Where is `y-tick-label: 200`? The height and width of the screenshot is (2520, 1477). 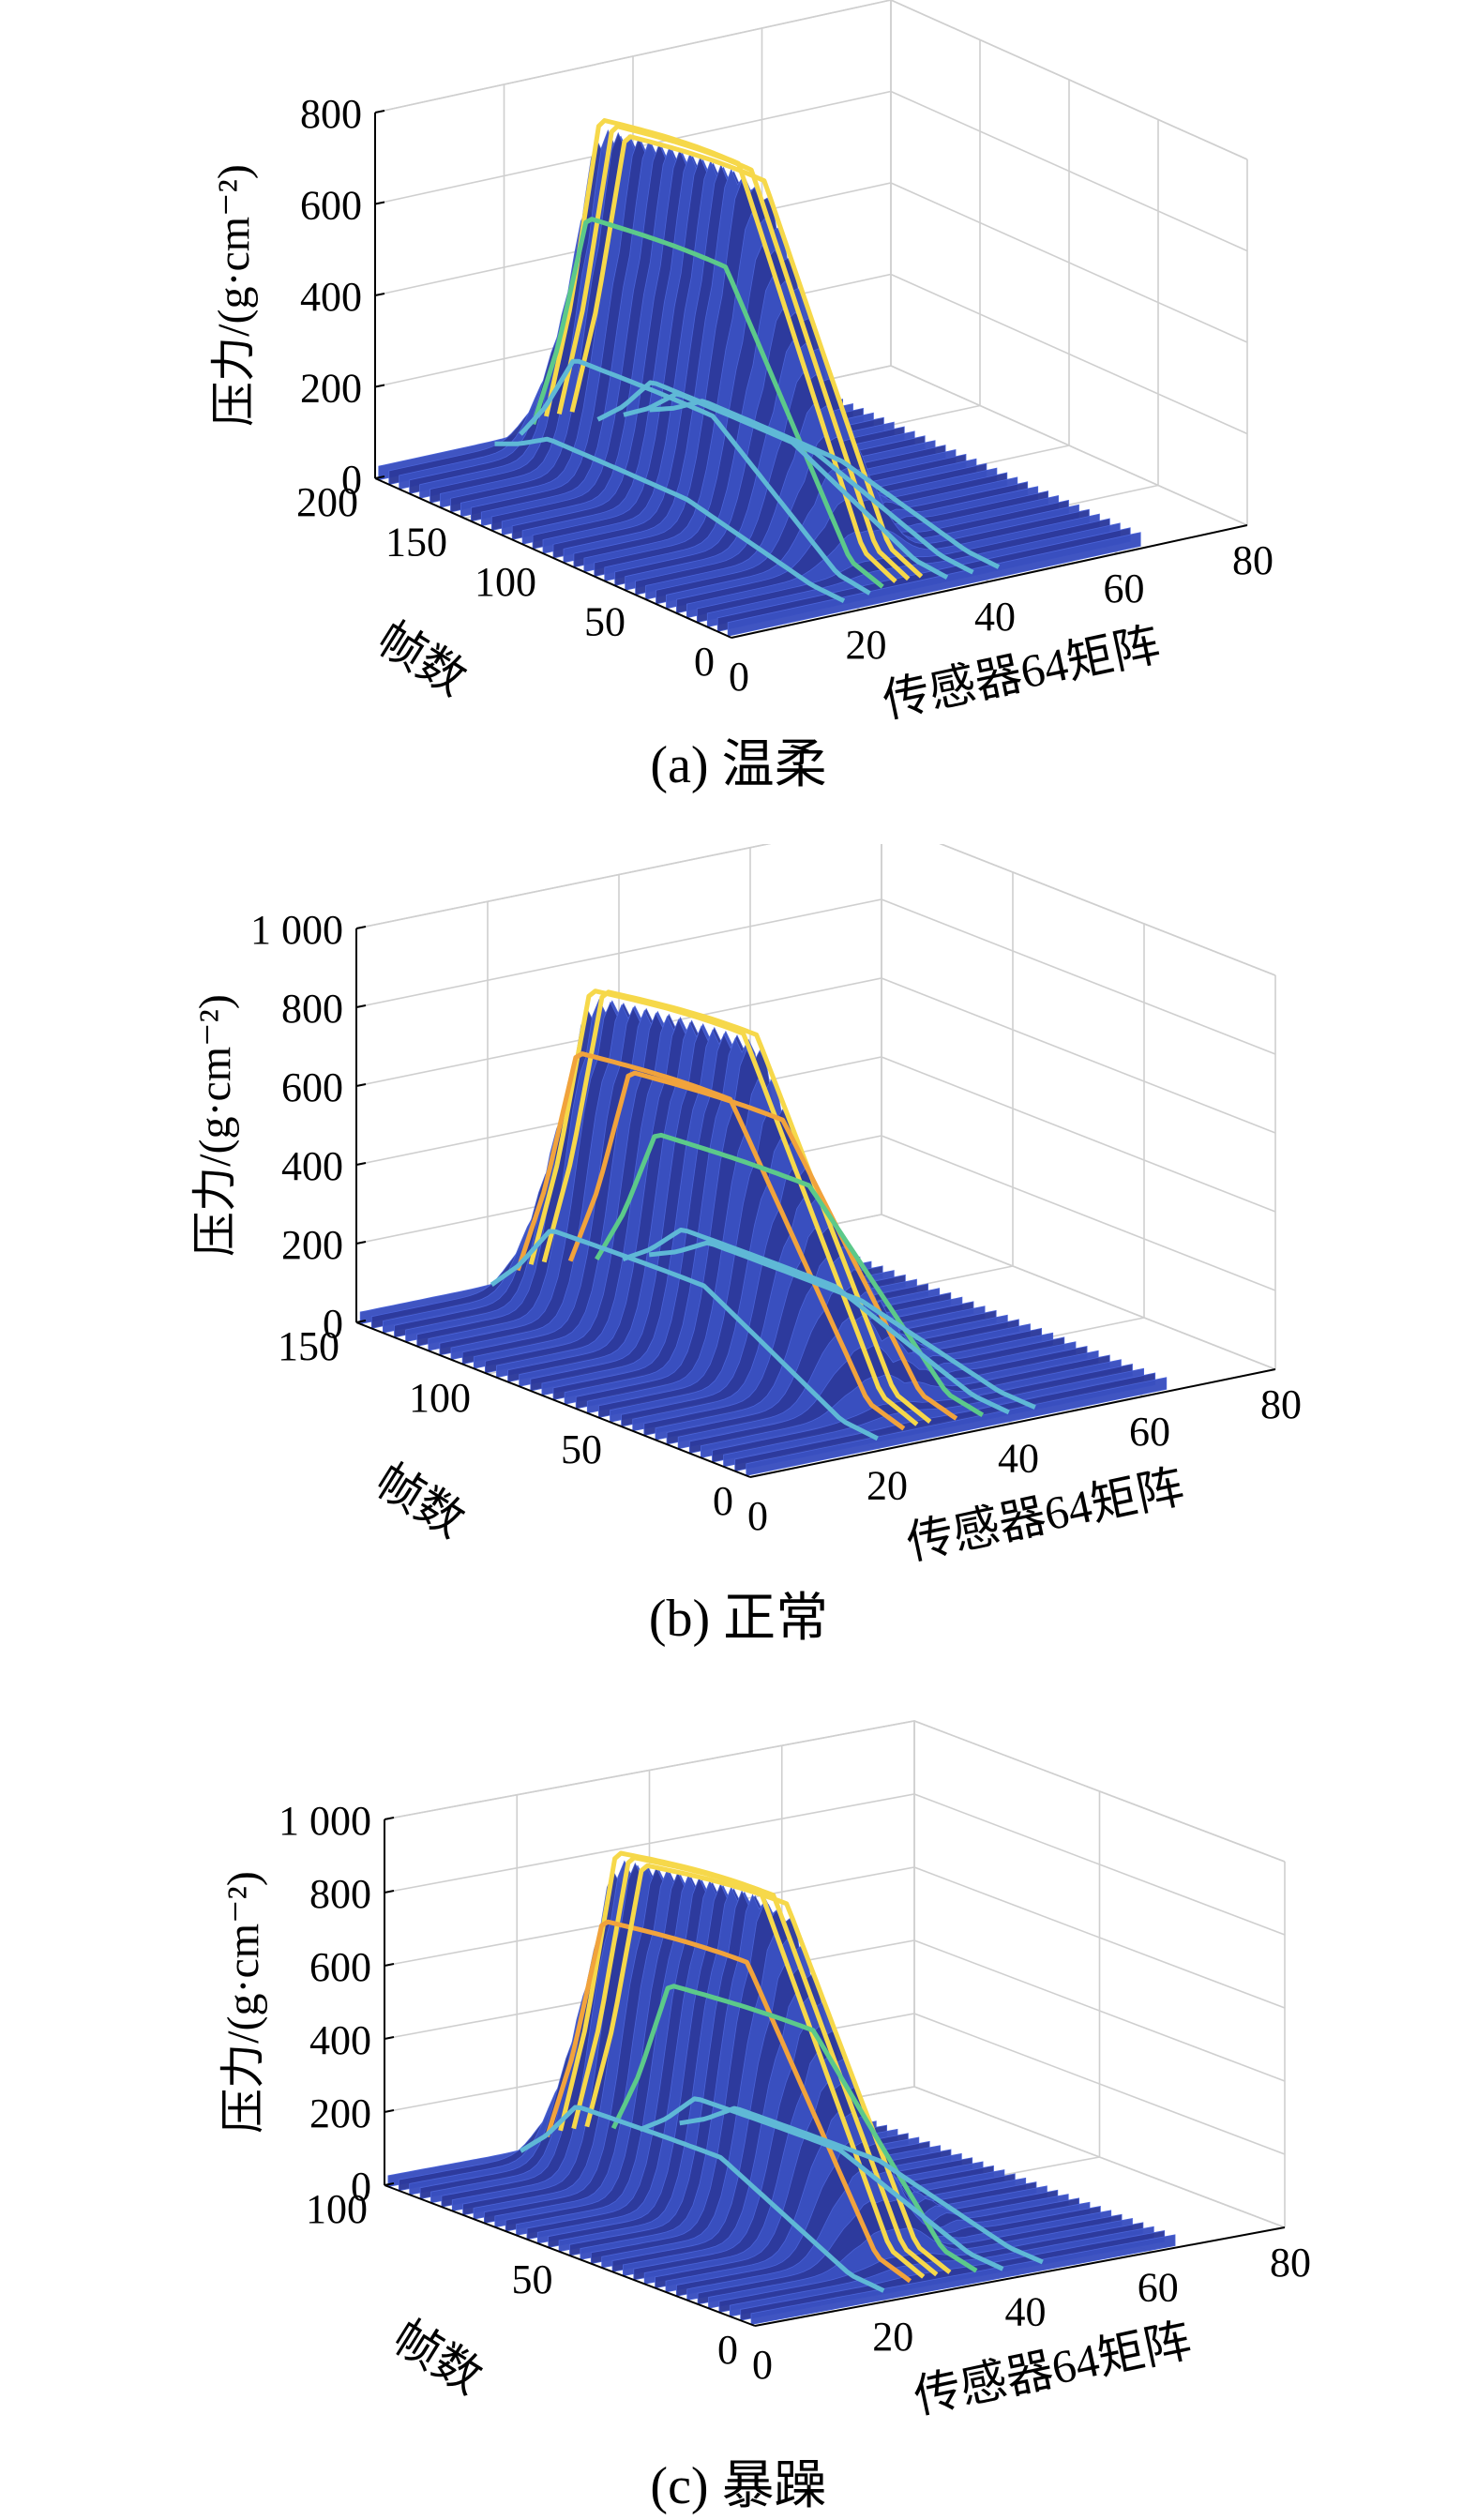
y-tick-label: 200 is located at coordinates (327, 502).